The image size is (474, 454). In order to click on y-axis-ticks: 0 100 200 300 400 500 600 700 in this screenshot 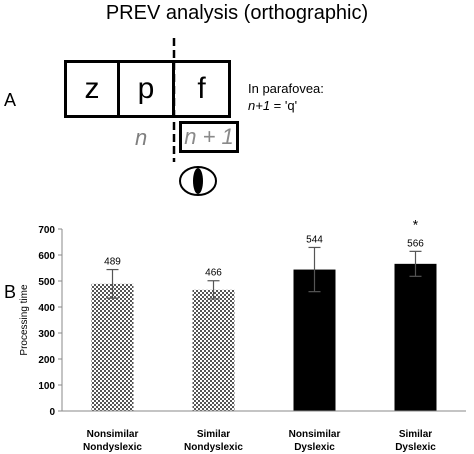, I will do `click(50, 321)`.